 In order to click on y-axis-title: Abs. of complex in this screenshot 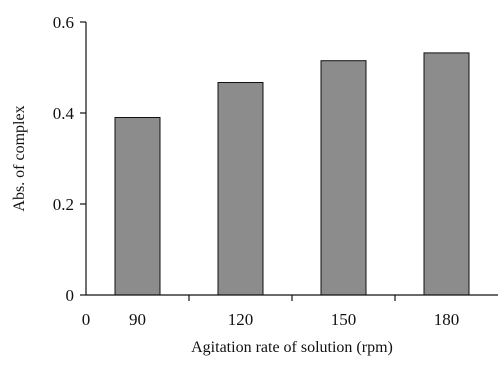, I will do `click(19, 158)`.